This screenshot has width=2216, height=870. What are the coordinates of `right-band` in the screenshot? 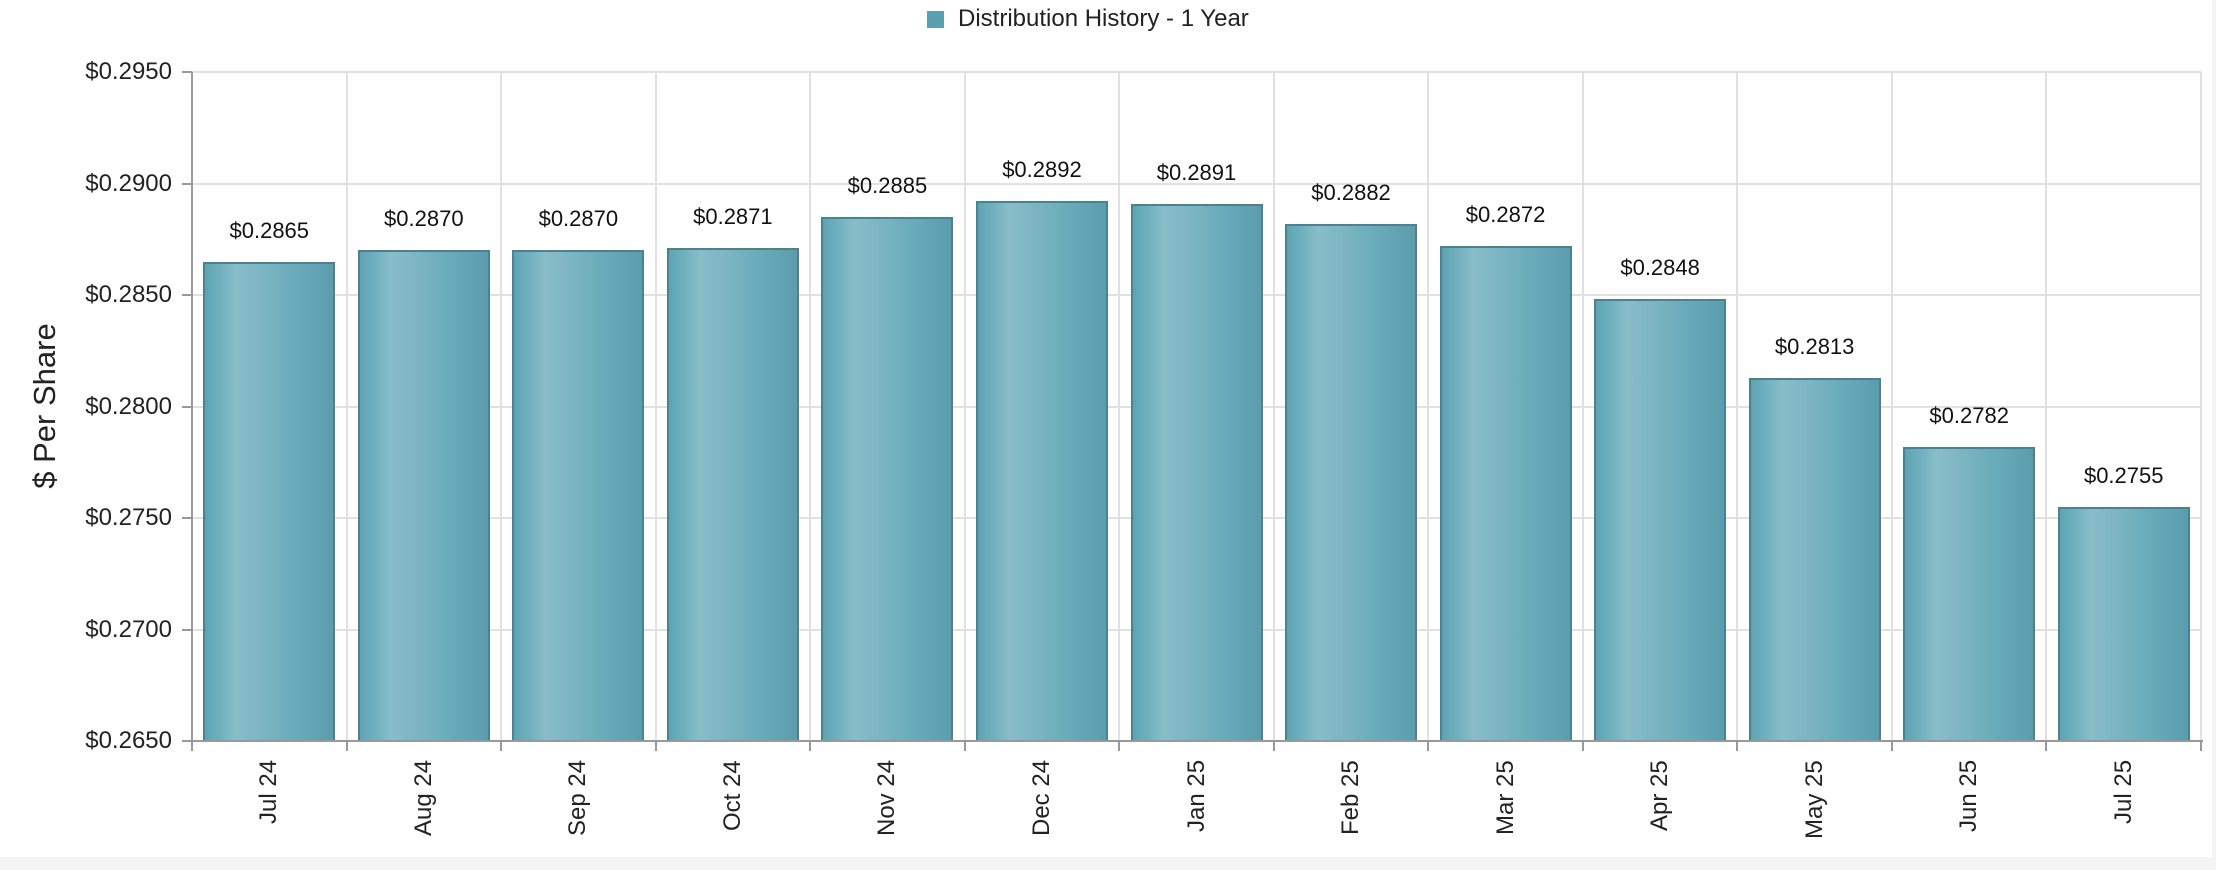 It's located at (2214, 435).